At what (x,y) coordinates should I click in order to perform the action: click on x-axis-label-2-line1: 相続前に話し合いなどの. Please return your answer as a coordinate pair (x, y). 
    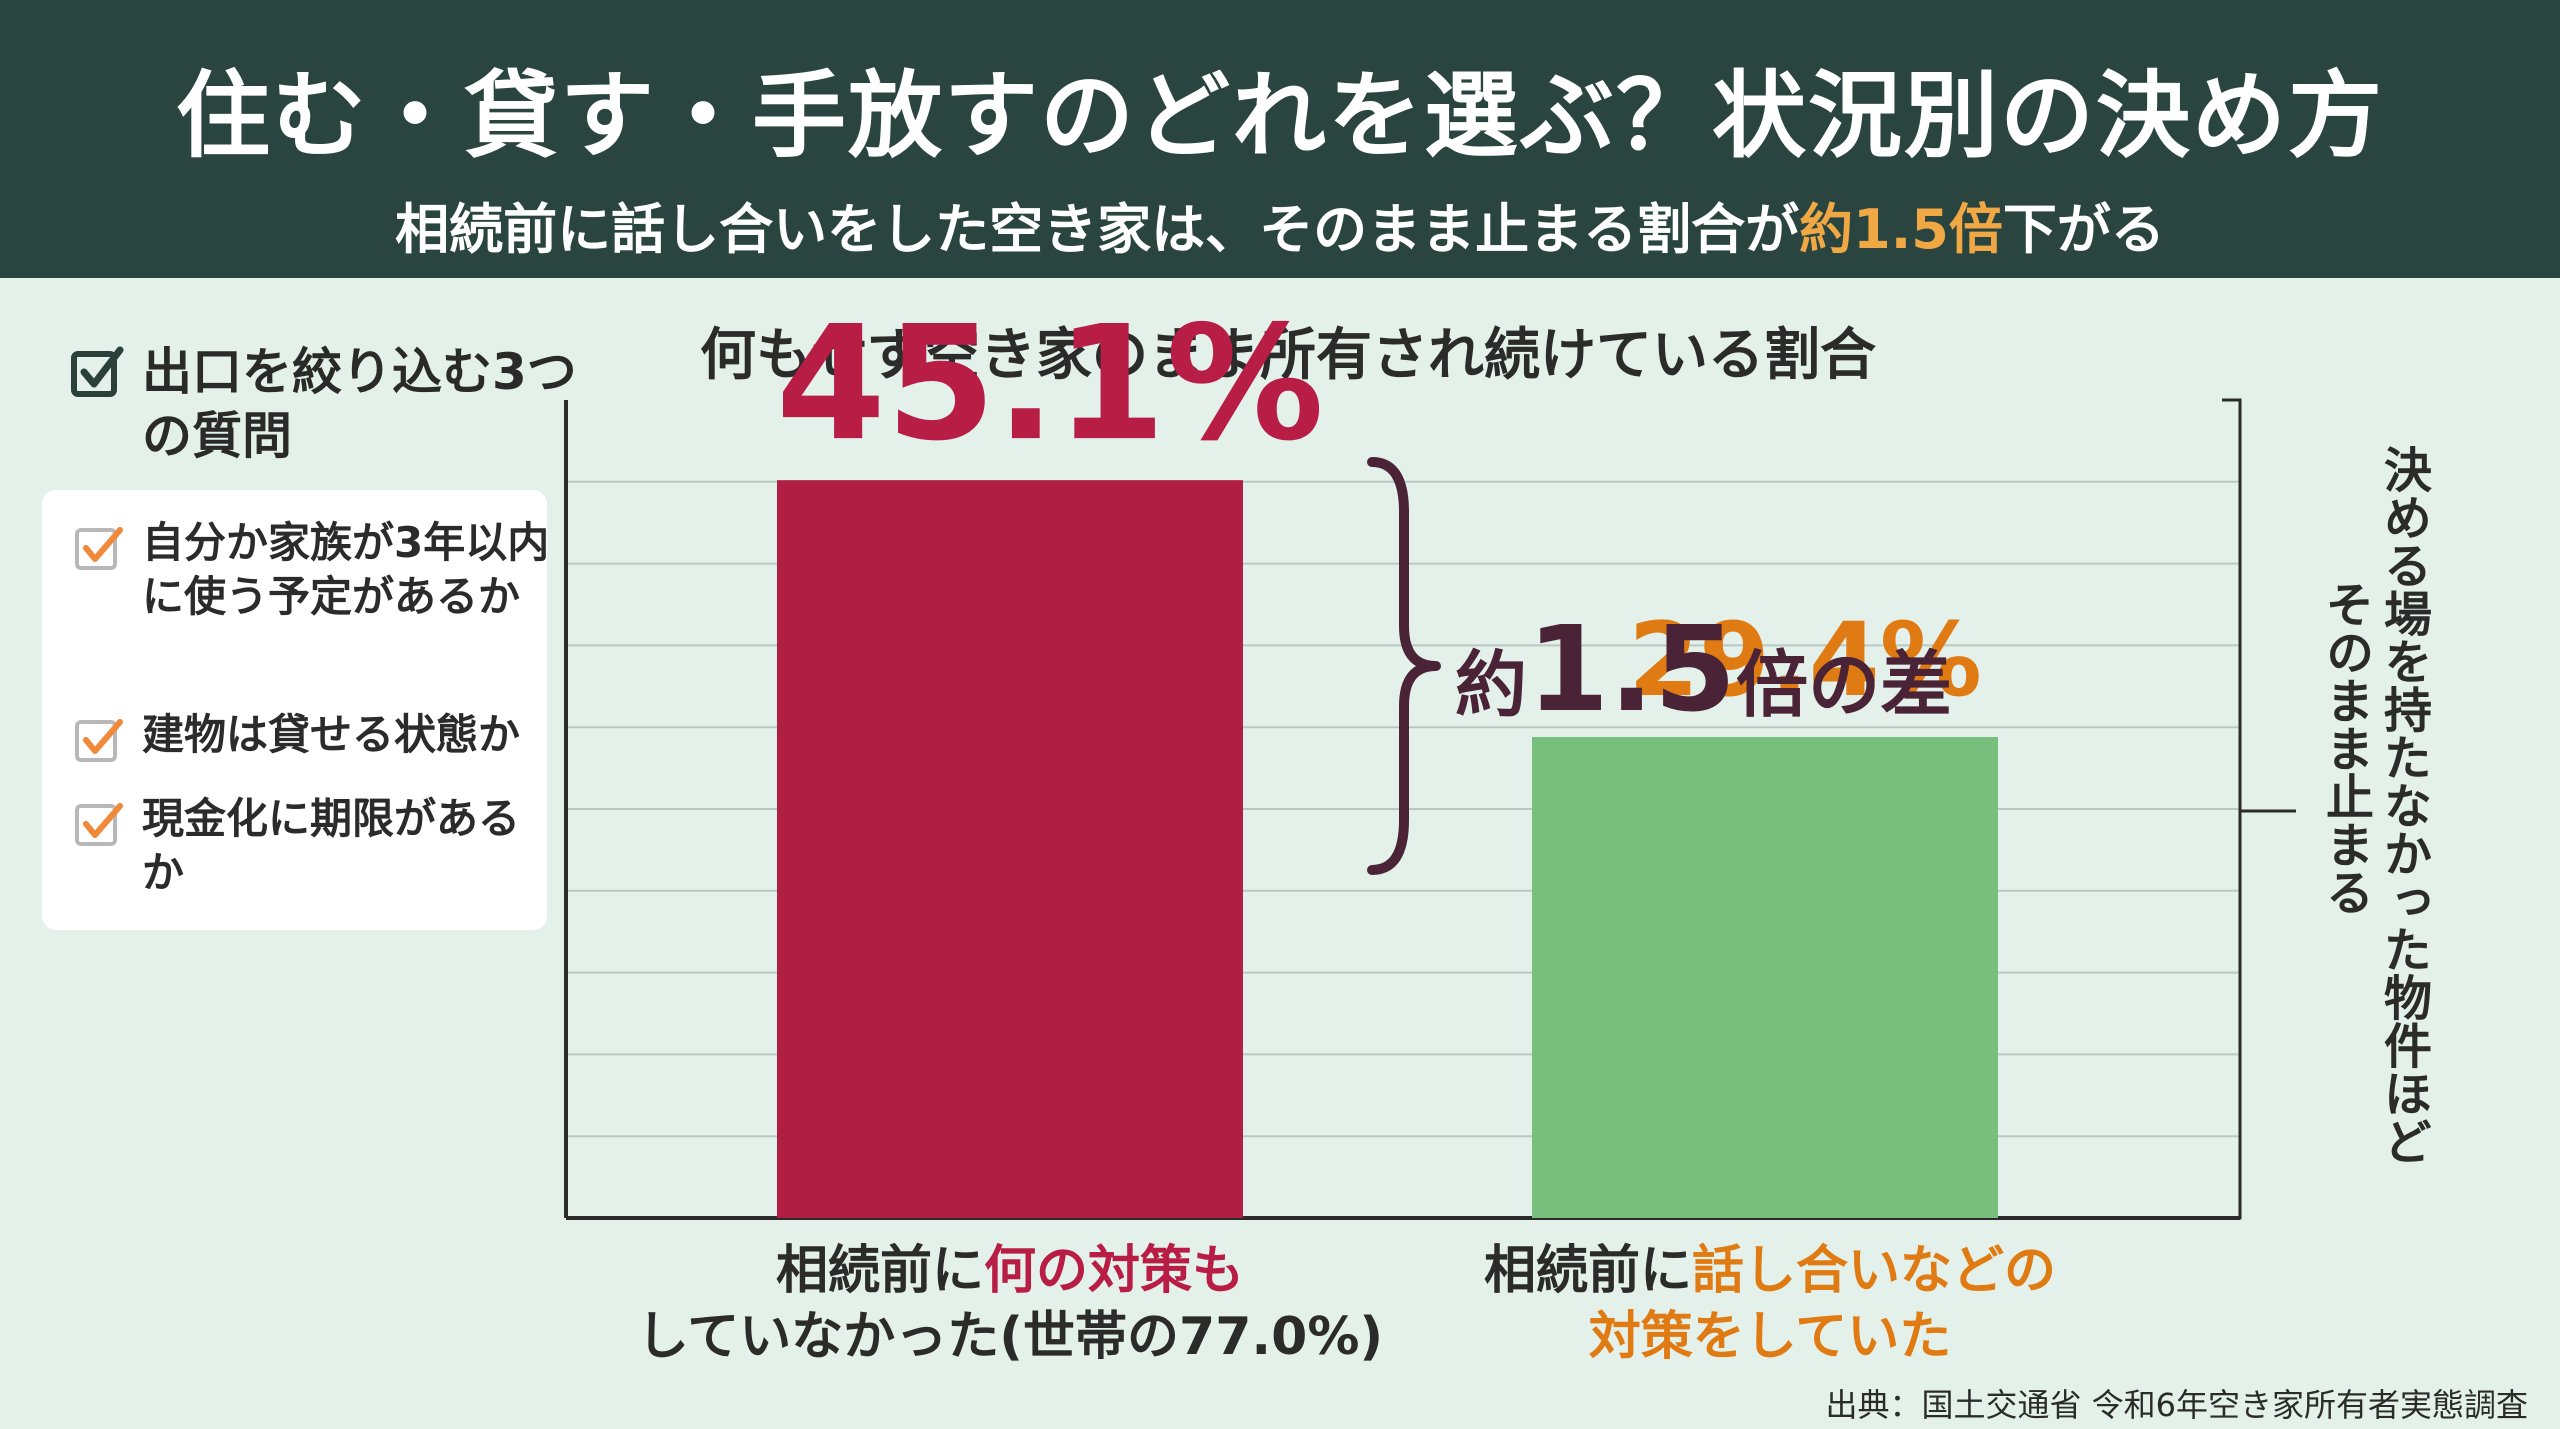
    Looking at the image, I should click on (1770, 1271).